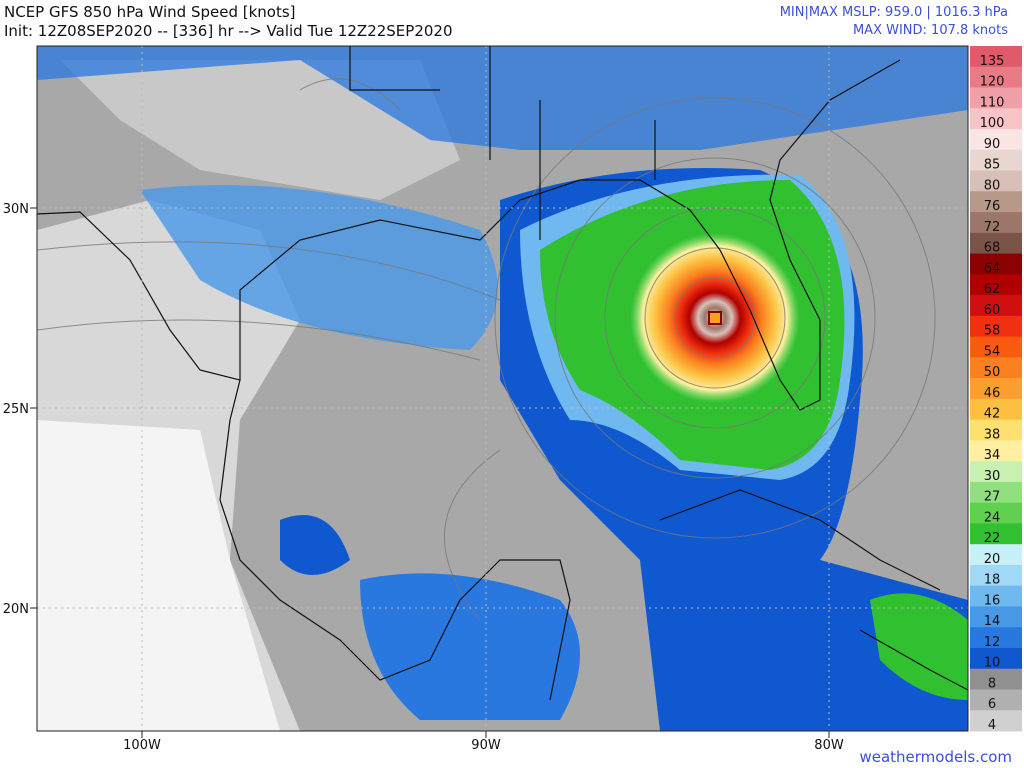 This screenshot has width=1024, height=768. I want to click on colorbar-label: 12, so click(992, 642).